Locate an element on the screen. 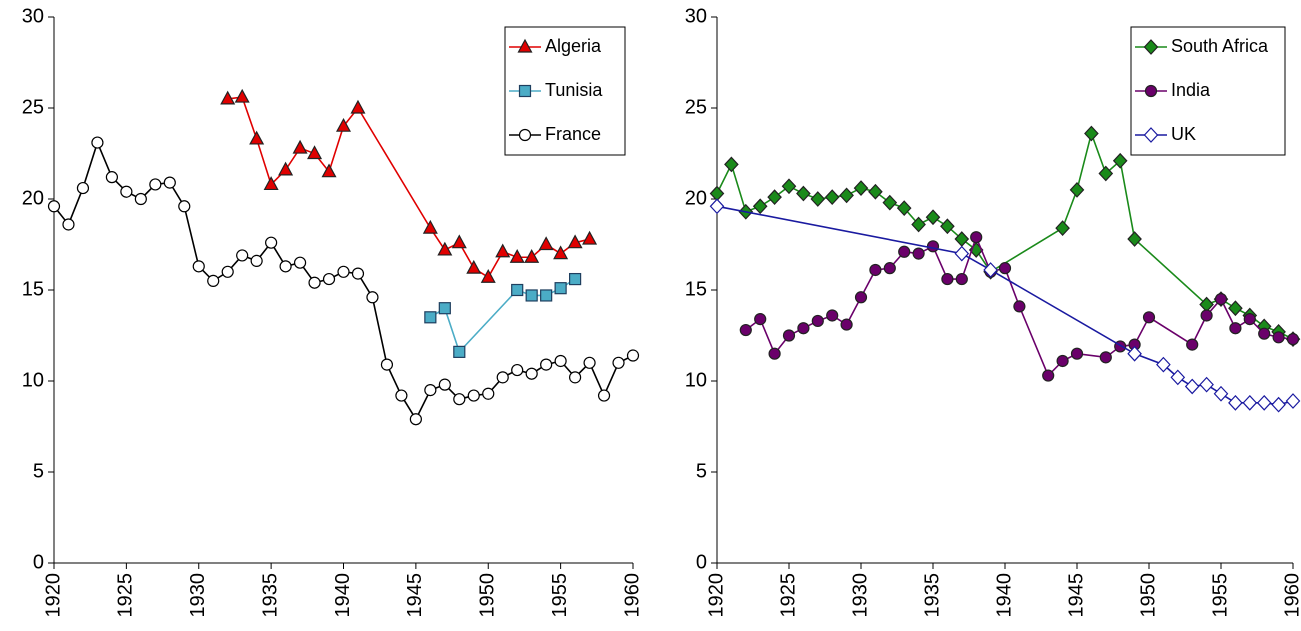  y-tick-label: 25 is located at coordinates (33, 107).